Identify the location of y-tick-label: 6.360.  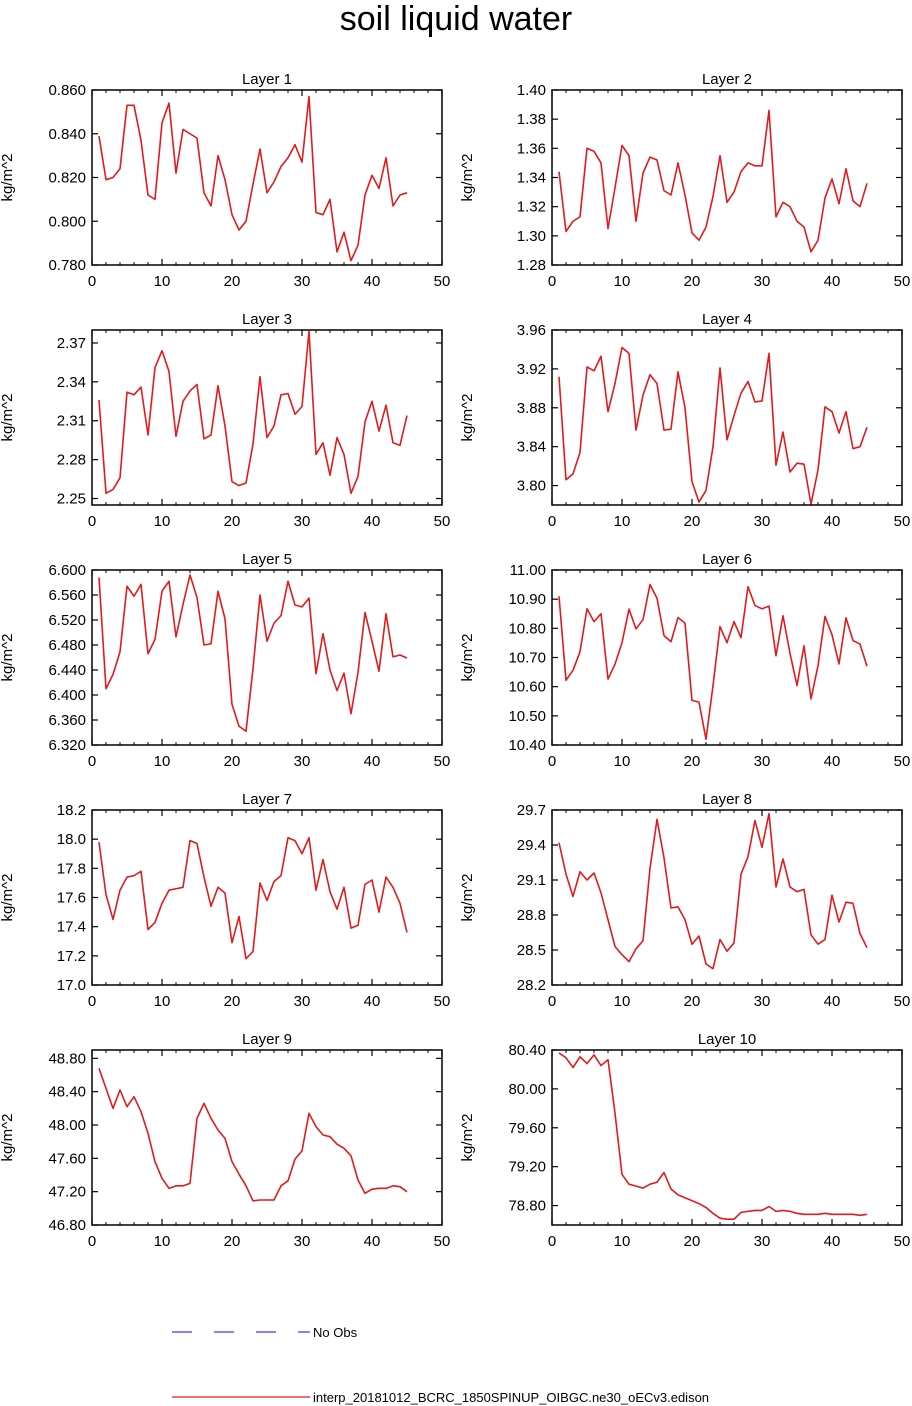
(67, 720).